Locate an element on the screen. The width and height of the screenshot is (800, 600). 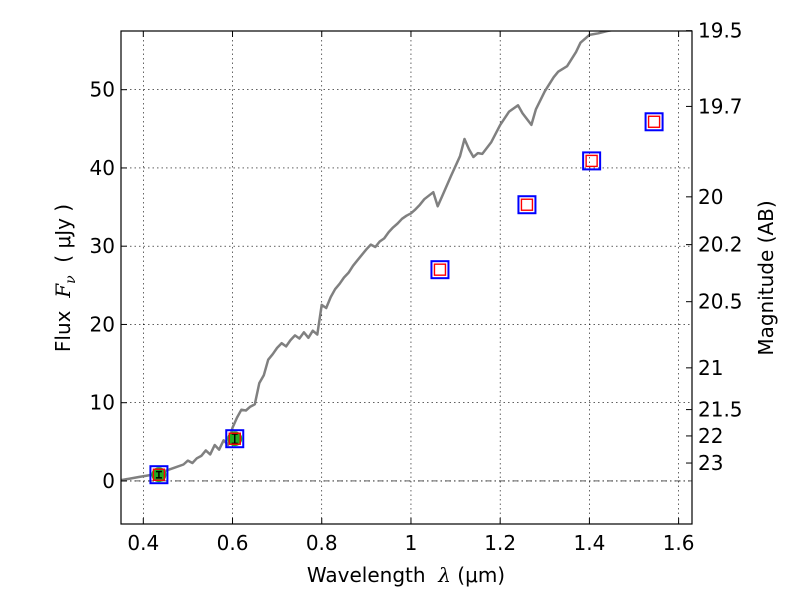
magnitude-tick-label: 20.2 is located at coordinates (720, 245).